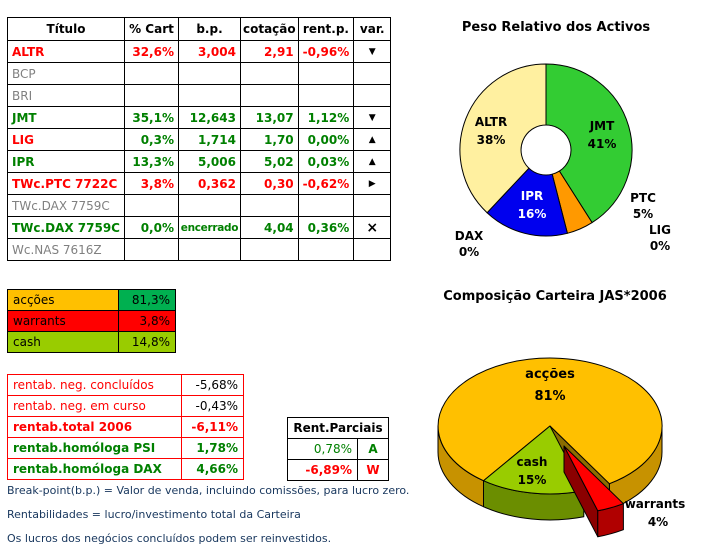 This screenshot has height=550, width=722. What do you see at coordinates (212, 406) in the screenshot?
I see `summary-value: -0,43%` at bounding box center [212, 406].